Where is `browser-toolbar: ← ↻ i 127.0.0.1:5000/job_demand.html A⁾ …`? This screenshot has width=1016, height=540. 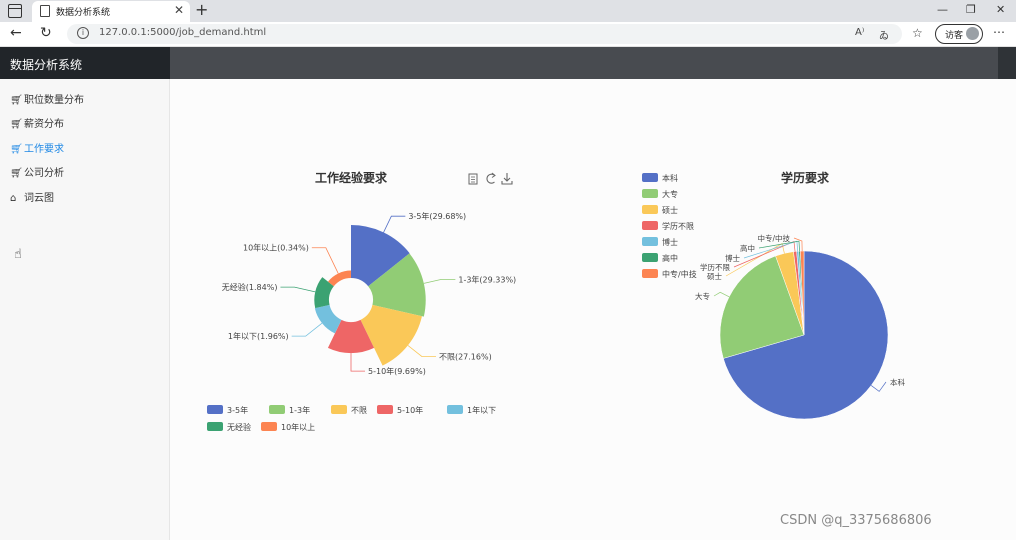
browser-toolbar: ← ↻ i 127.0.0.1:5000/job_demand.html A⁾ … is located at coordinates (508, 34).